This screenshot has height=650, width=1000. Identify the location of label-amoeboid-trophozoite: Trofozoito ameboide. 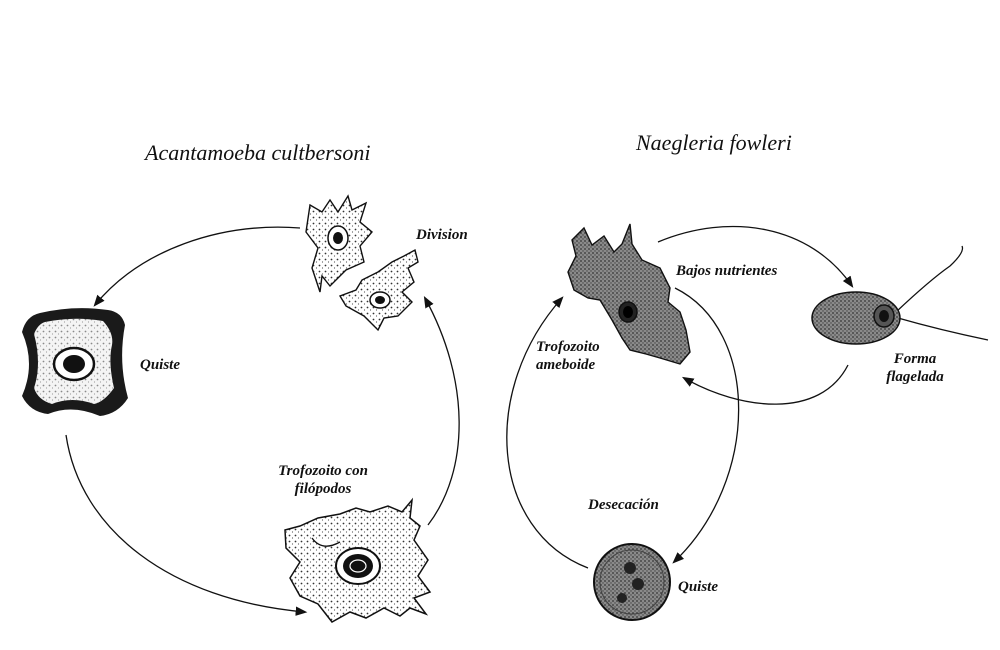
(568, 356).